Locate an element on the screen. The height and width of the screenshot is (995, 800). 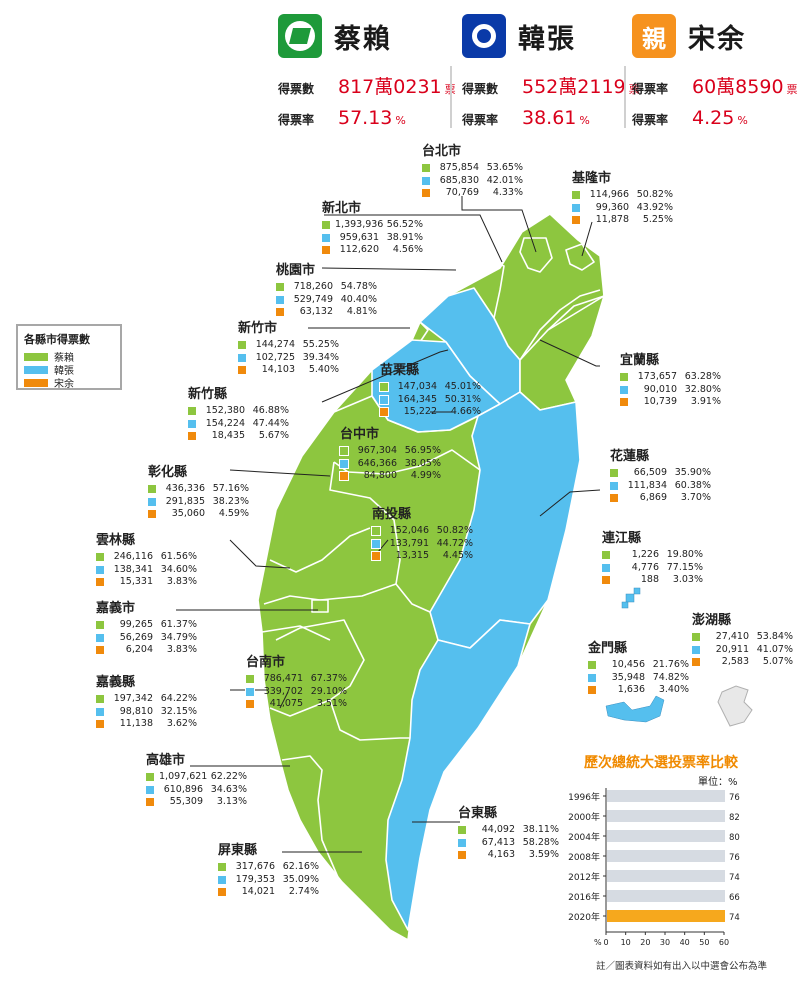
county-label: 金門縣 10,456 21.76% 35,948 74.82% 1,636 3.40% is located at coordinates (638, 669).